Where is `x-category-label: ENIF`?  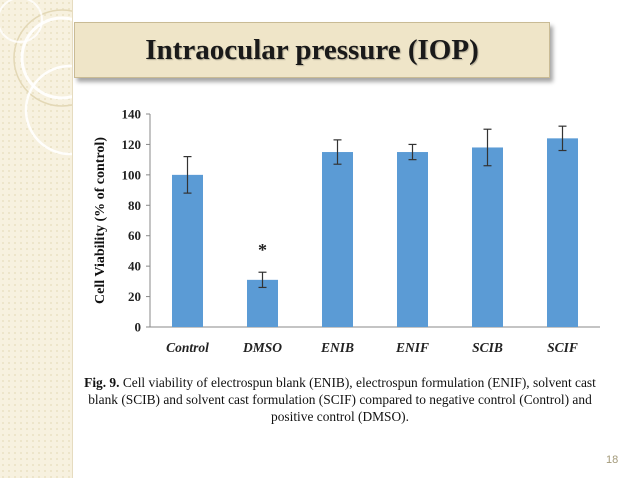
x-category-label: ENIF is located at coordinates (412, 347).